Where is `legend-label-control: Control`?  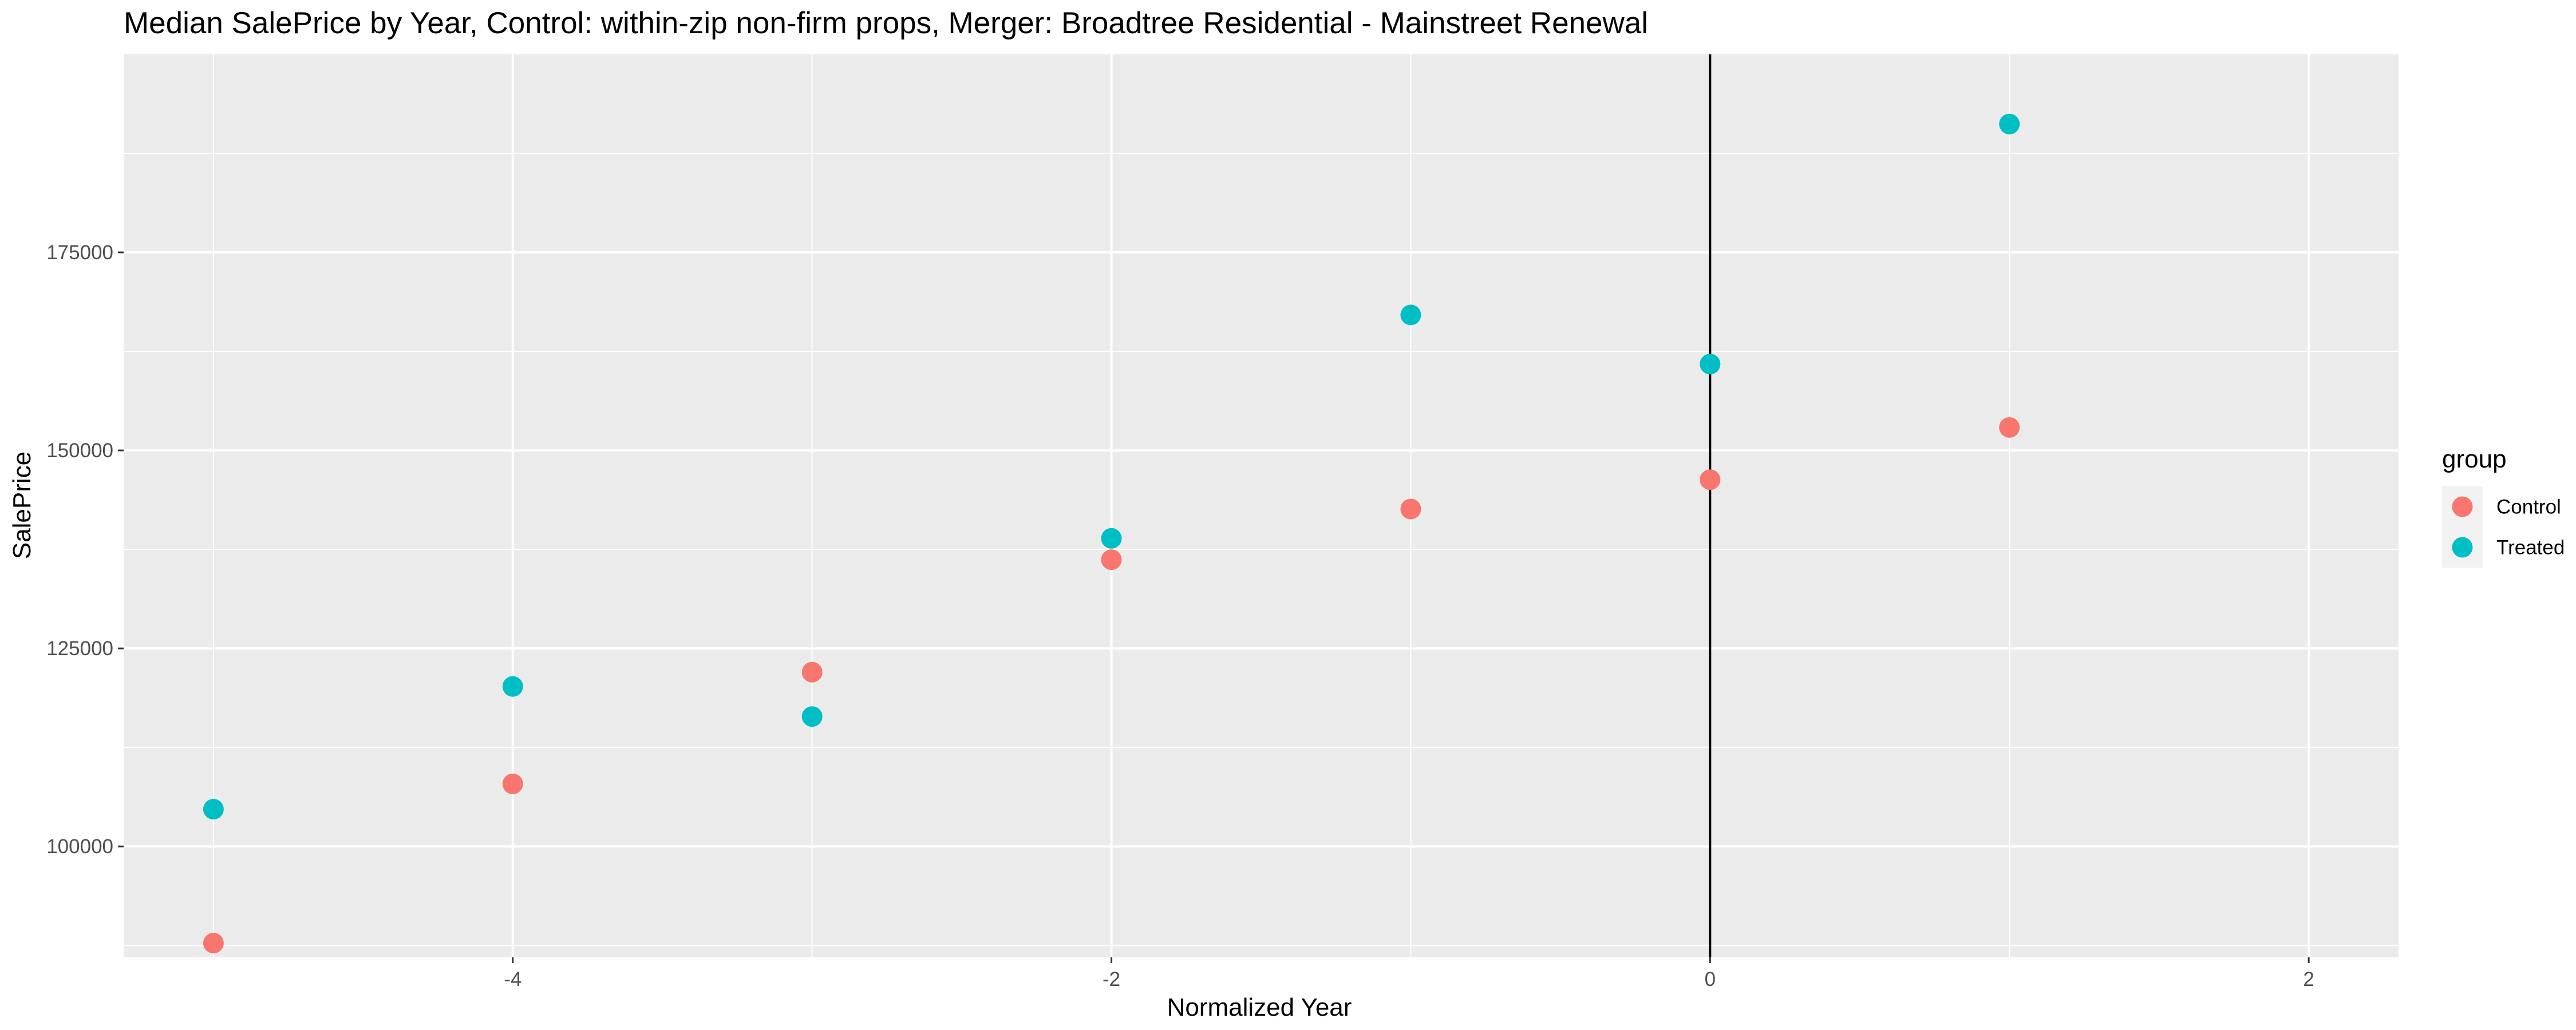
legend-label-control: Control is located at coordinates (2528, 507).